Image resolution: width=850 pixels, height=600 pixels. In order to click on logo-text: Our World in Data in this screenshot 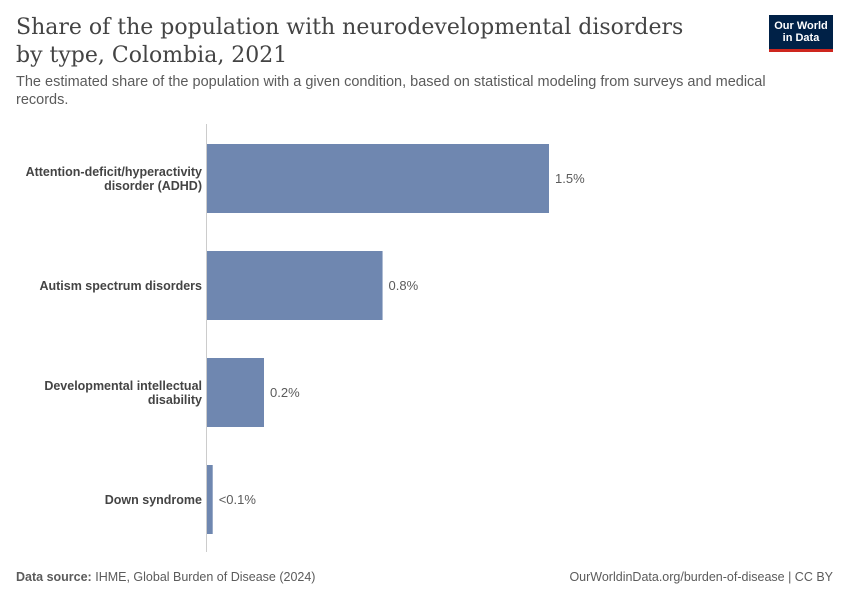, I will do `click(801, 32)`.